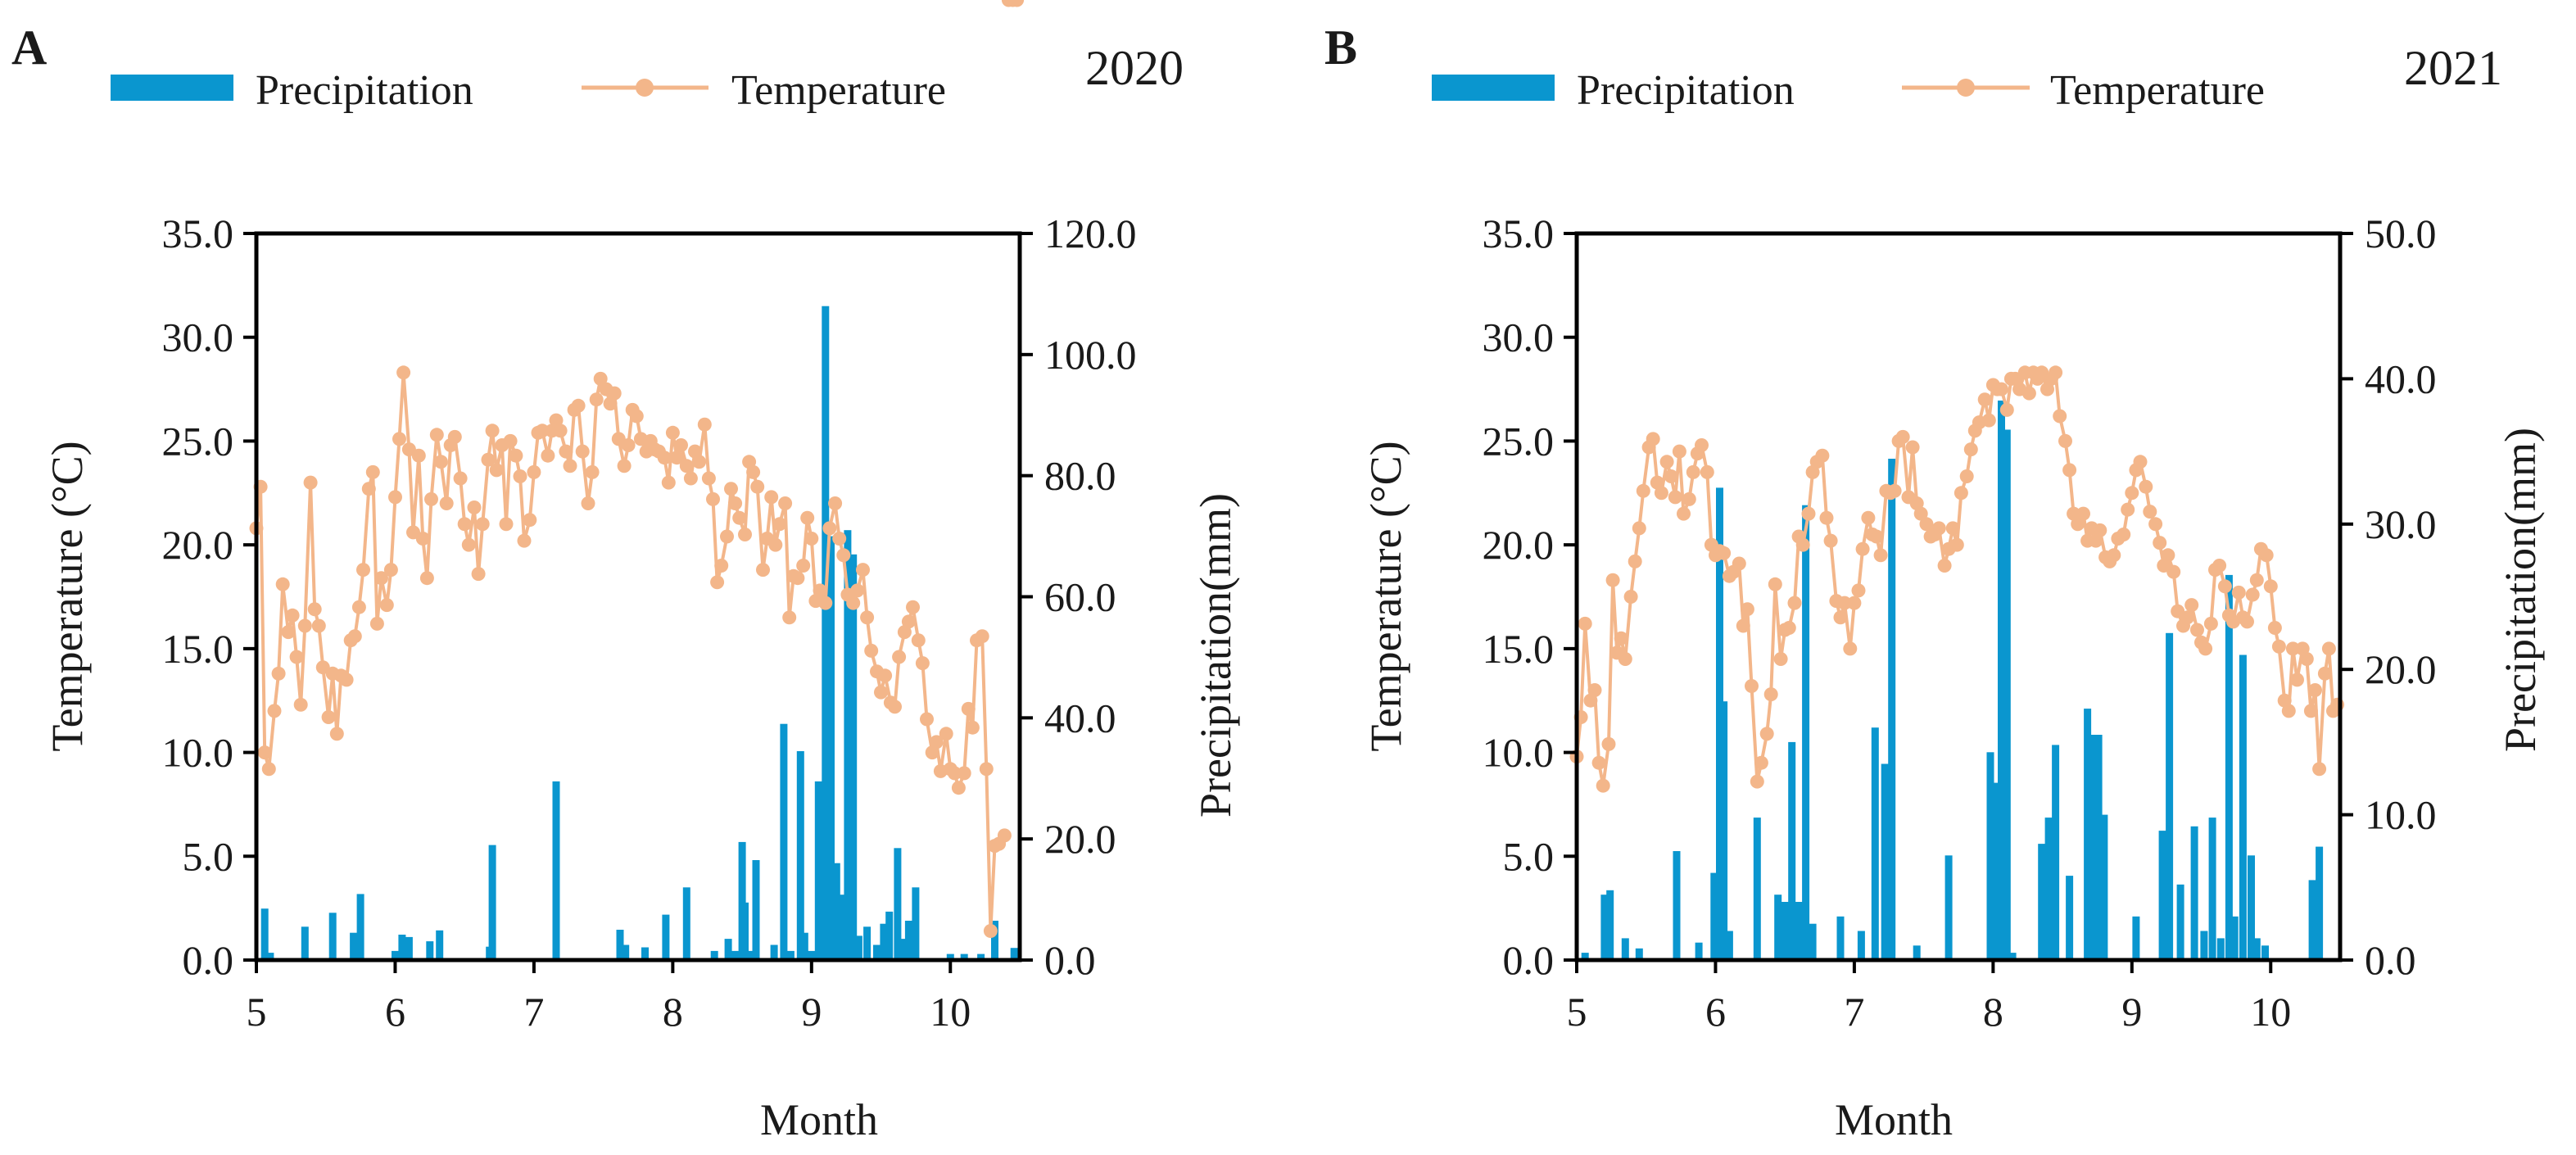  I want to click on y-tick-label: 15.0, so click(198, 649).